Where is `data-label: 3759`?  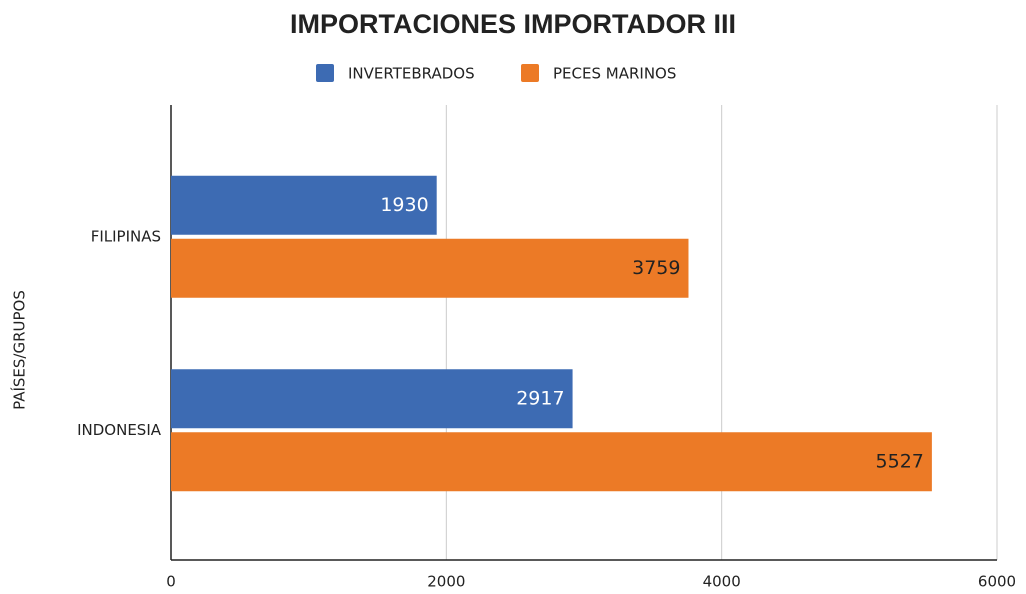
data-label: 3759 is located at coordinates (656, 268).